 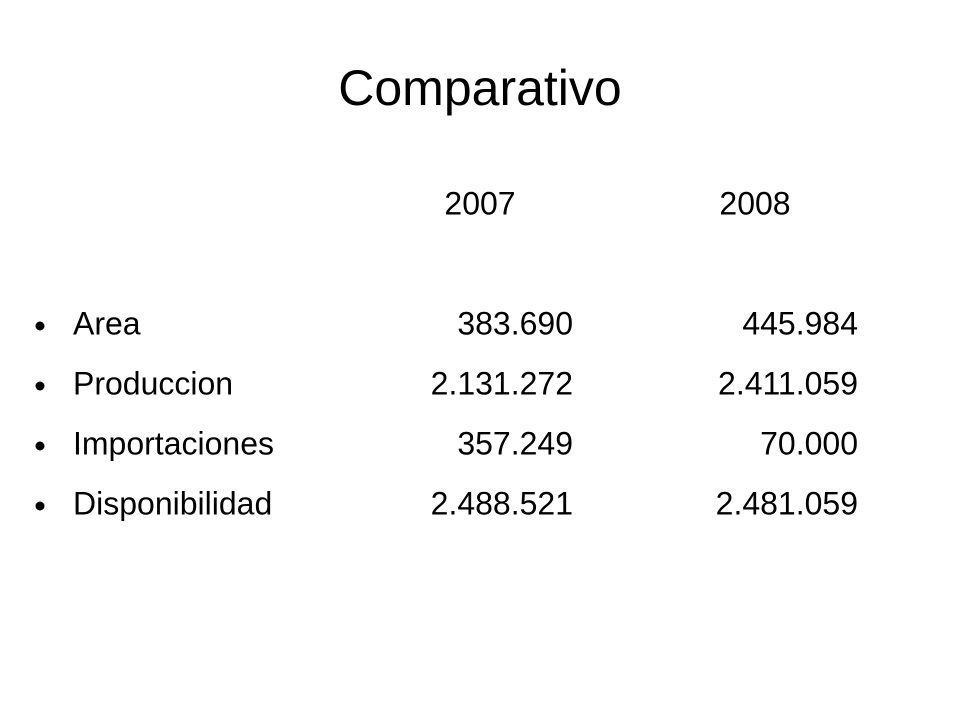 What do you see at coordinates (502, 503) in the screenshot?
I see `row-value: 2.488.521` at bounding box center [502, 503].